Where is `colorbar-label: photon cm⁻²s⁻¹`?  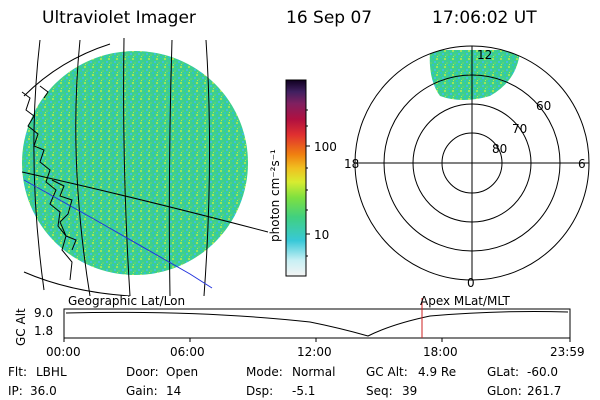
colorbar-label: photon cm⁻²s⁻¹ is located at coordinates (275, 195).